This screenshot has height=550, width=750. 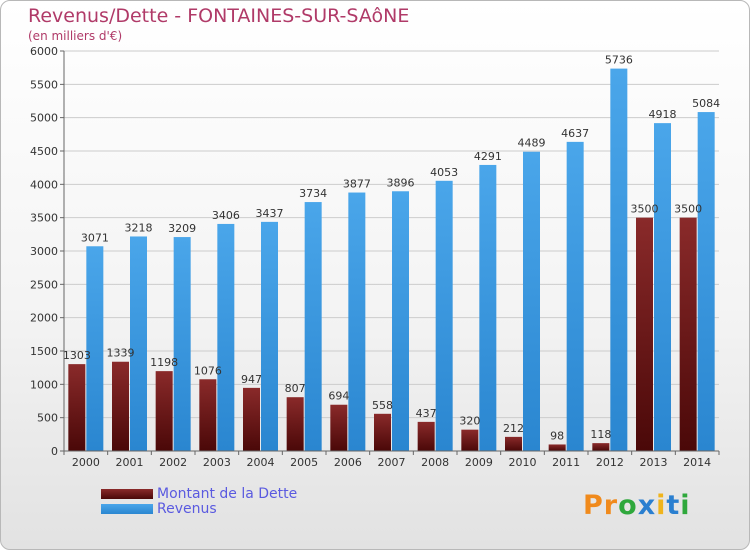 I want to click on x-tick-label: 2013, so click(x=654, y=462).